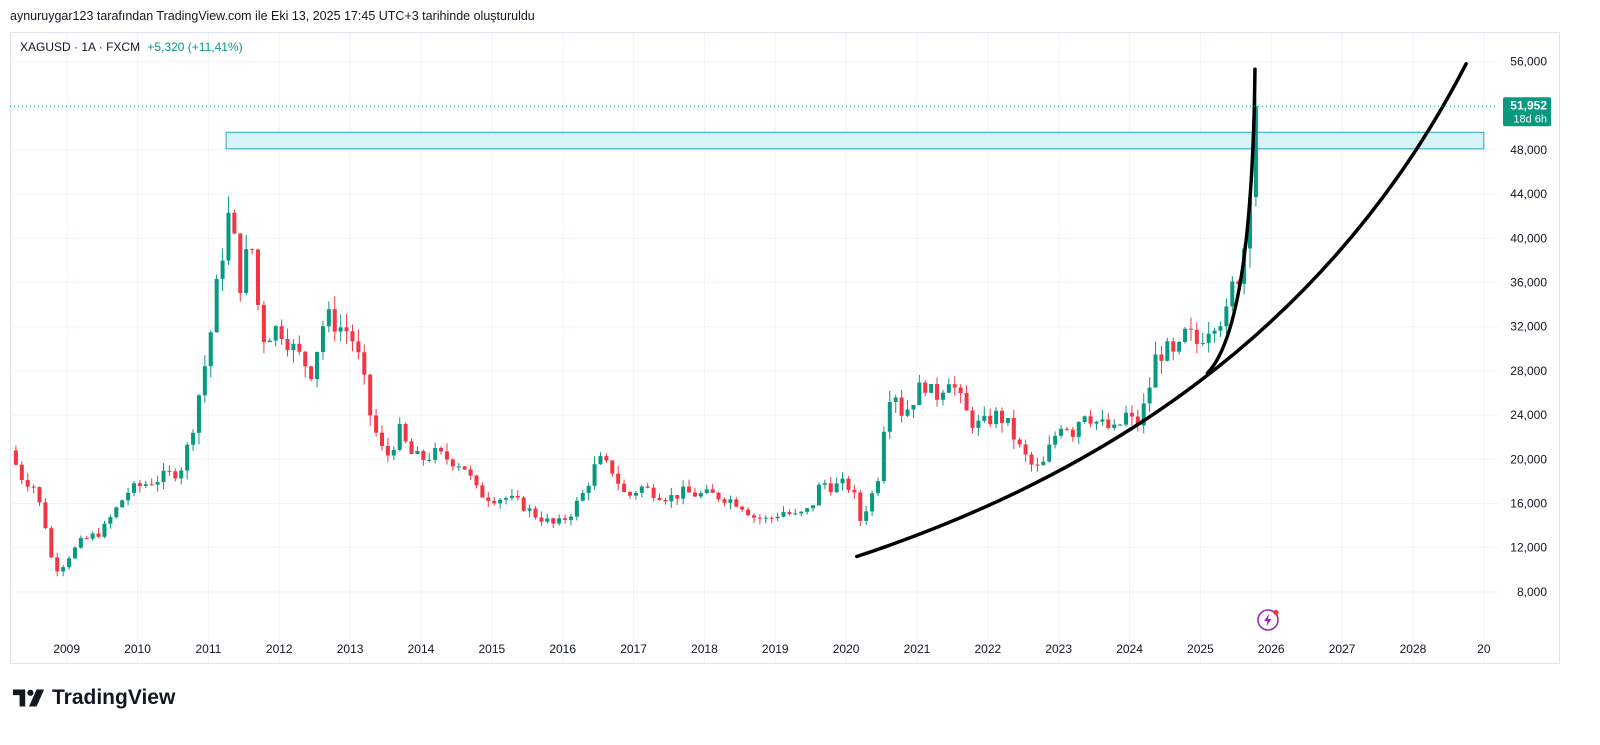  I want to click on x-tick-label: 2025, so click(1200, 649).